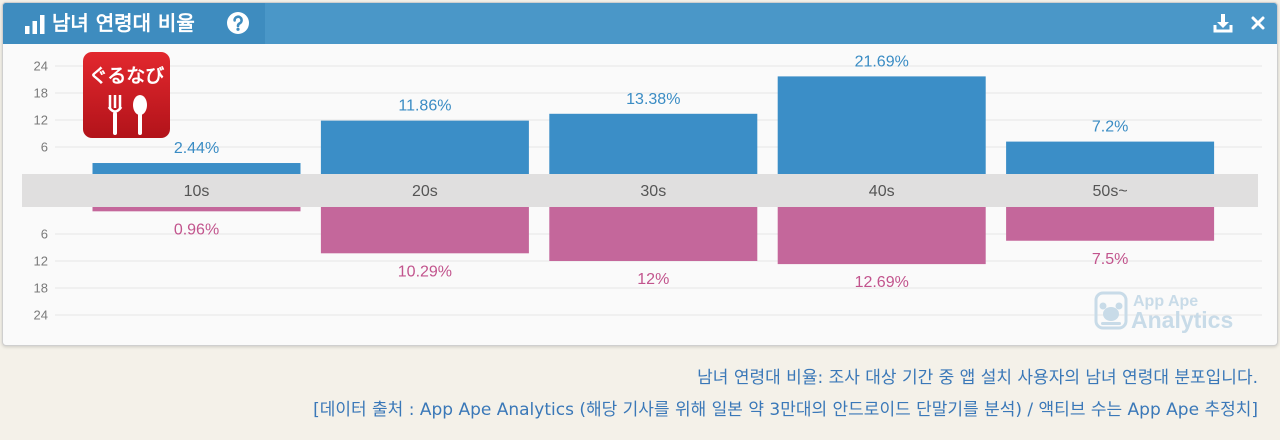 The height and width of the screenshot is (440, 1280). I want to click on y-tick-label-lower: 12, so click(41, 261).